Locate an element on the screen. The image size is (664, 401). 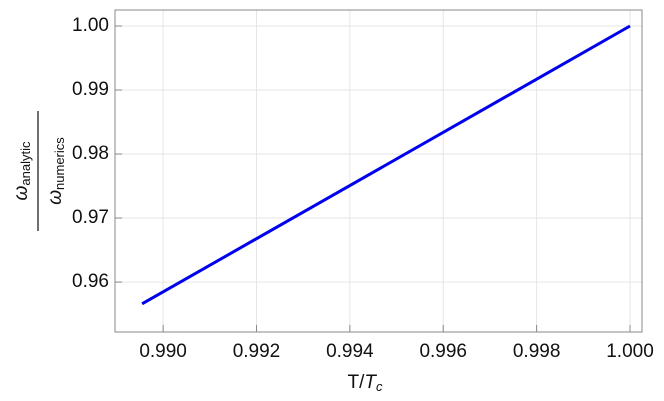
x-tick-label: 0.996 is located at coordinates (443, 351).